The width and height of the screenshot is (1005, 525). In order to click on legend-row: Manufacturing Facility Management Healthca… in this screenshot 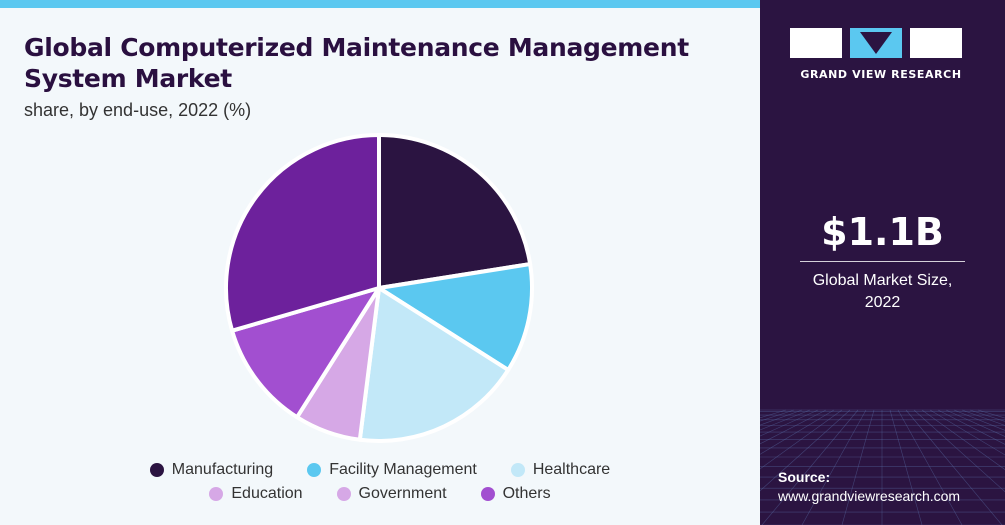, I will do `click(380, 470)`.